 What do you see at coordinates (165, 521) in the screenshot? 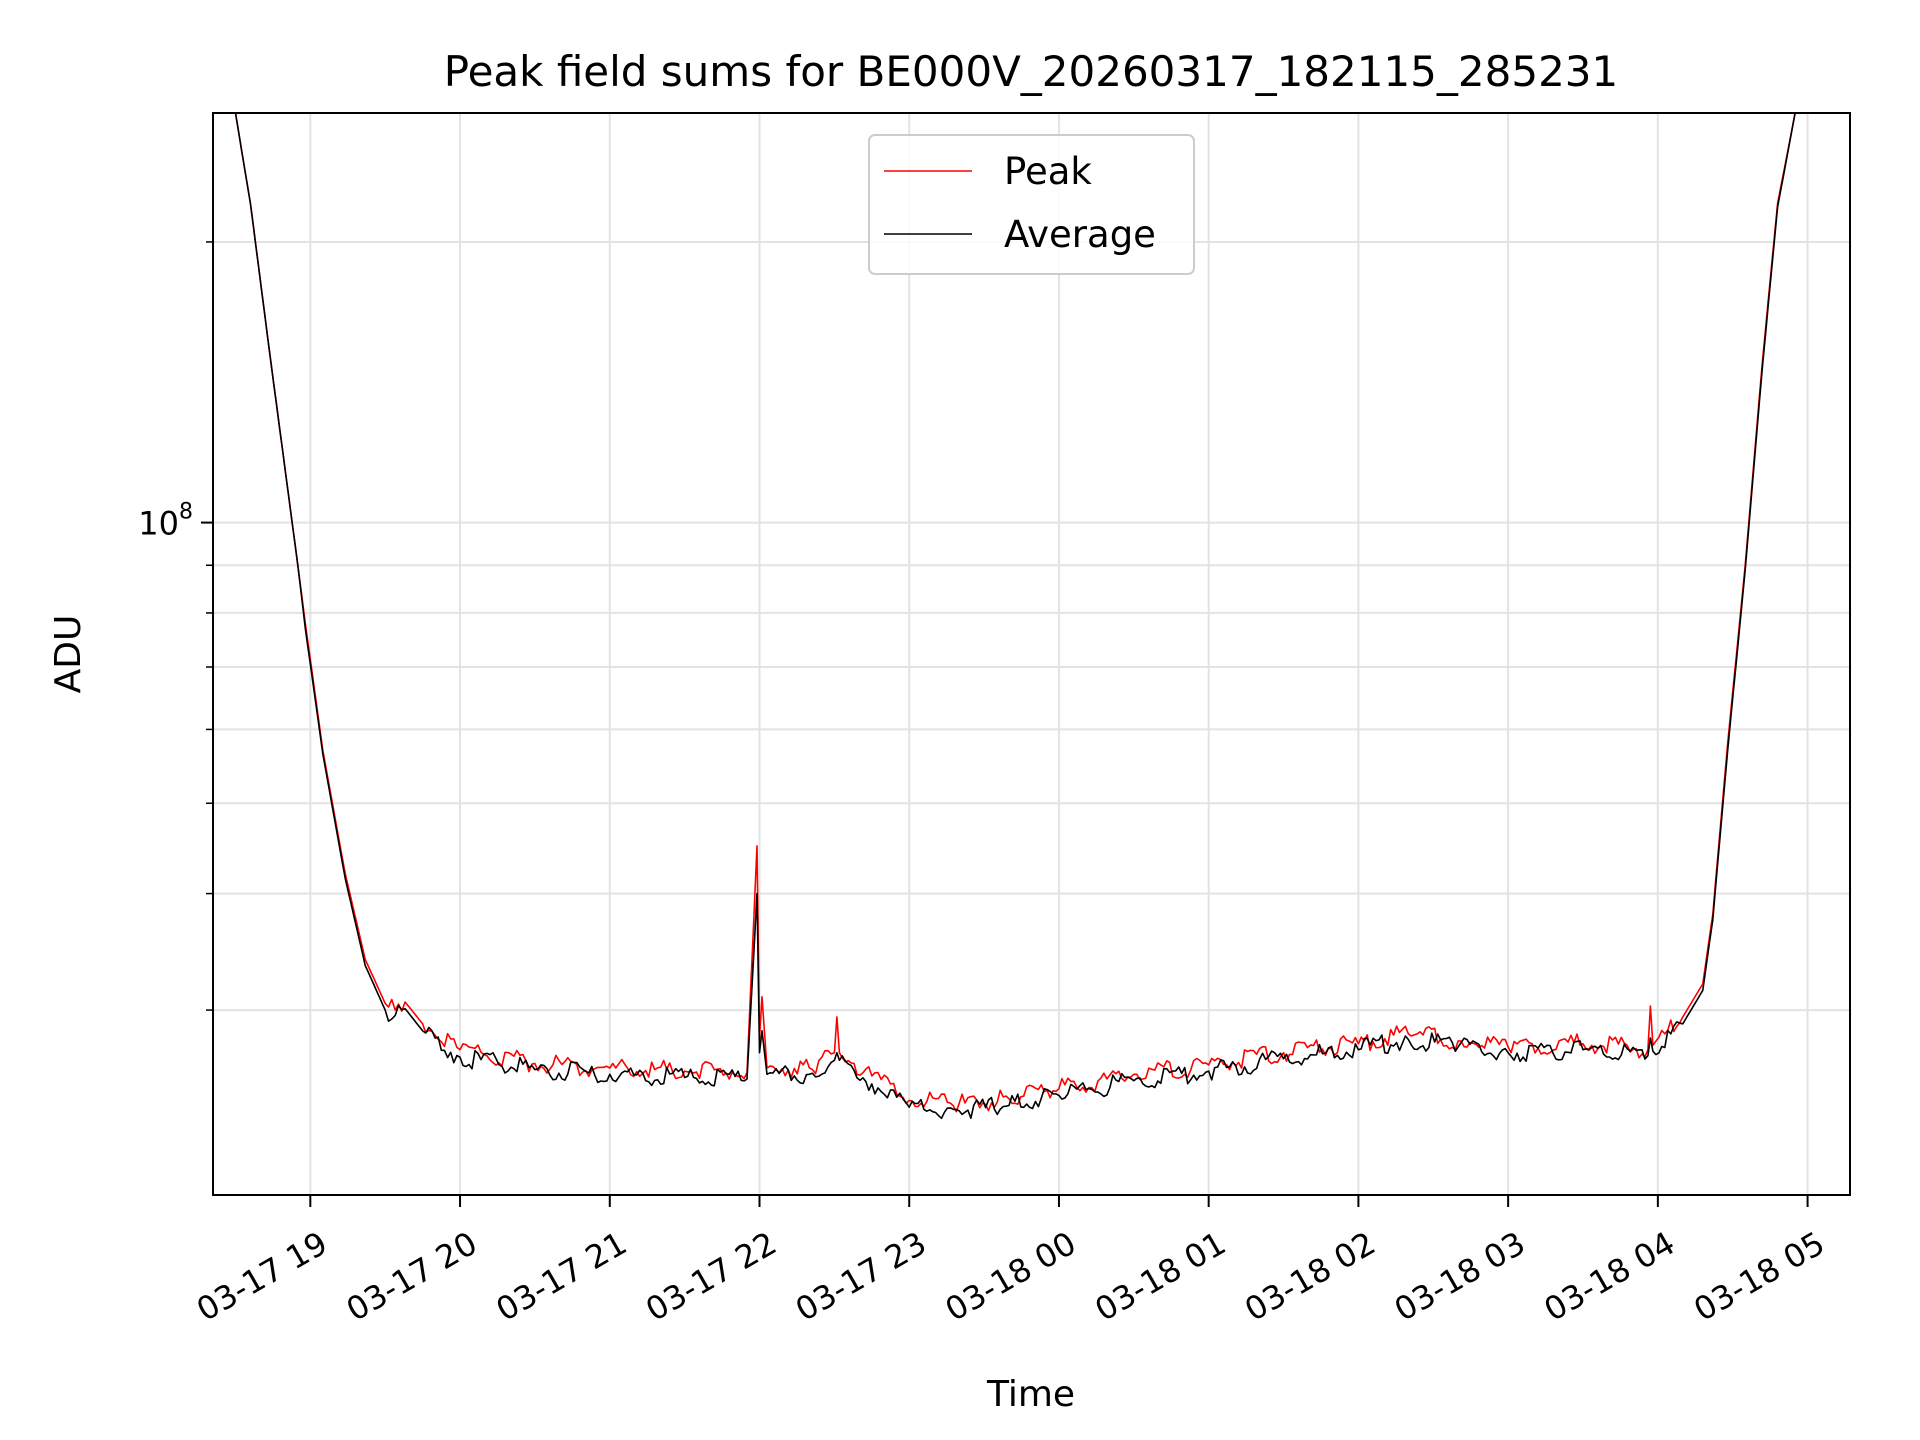
I see `y-tick-label: 108` at bounding box center [165, 521].